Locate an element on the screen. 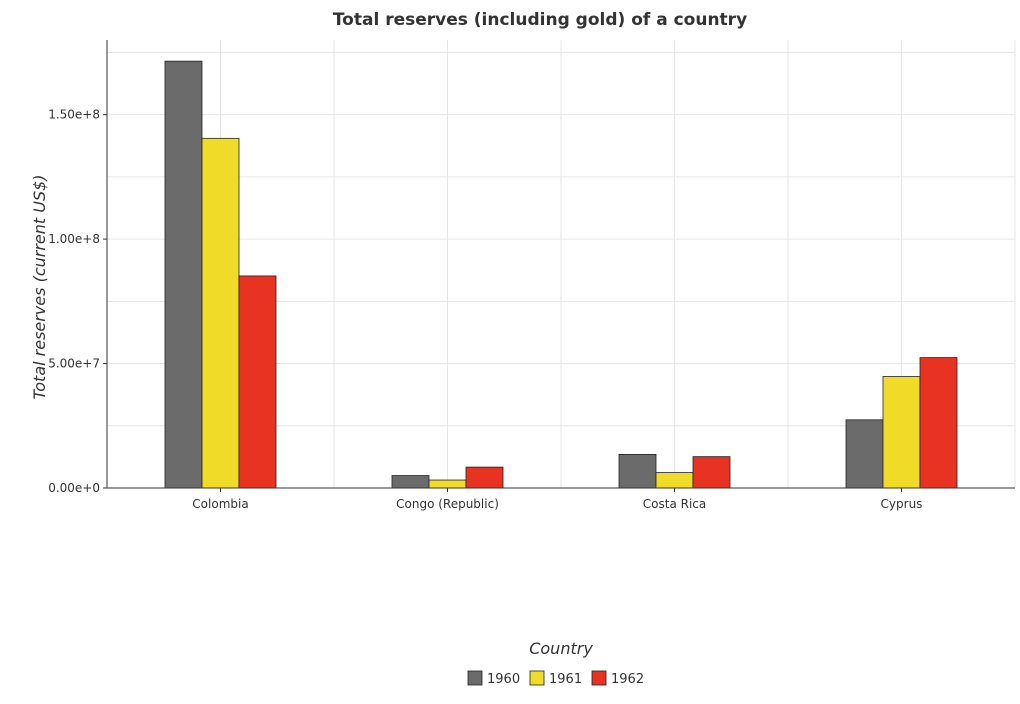  legend-label-1961: 1961 is located at coordinates (565, 679).